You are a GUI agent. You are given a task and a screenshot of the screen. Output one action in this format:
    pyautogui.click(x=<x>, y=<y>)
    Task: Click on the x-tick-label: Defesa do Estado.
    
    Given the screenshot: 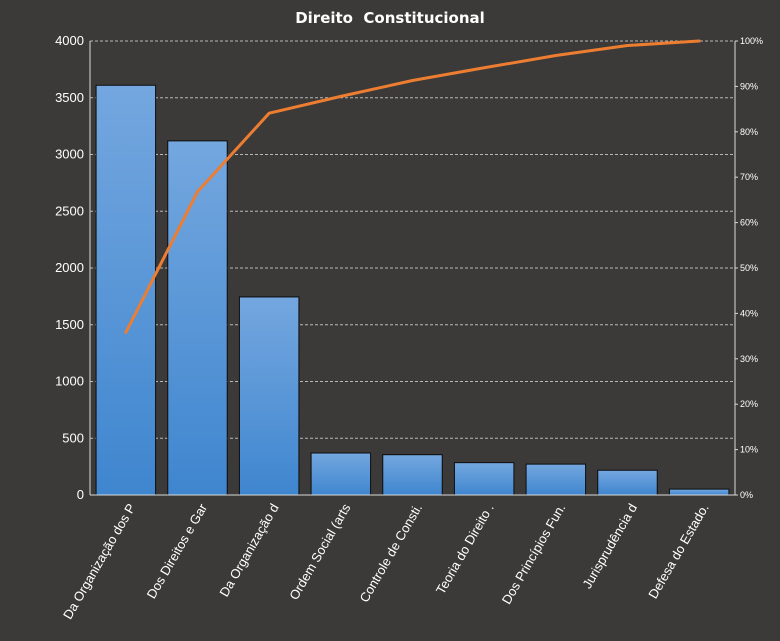 What is the action you would take?
    pyautogui.click(x=678, y=551)
    